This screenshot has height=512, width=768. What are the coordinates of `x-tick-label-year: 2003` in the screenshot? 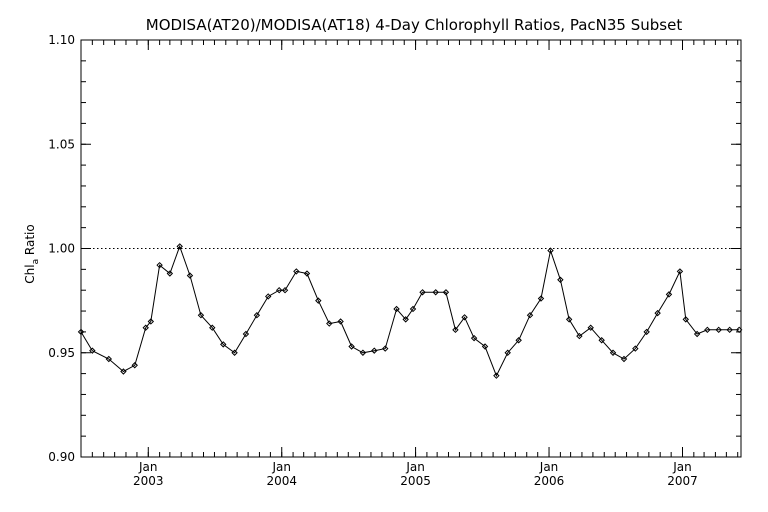 It's located at (148, 481).